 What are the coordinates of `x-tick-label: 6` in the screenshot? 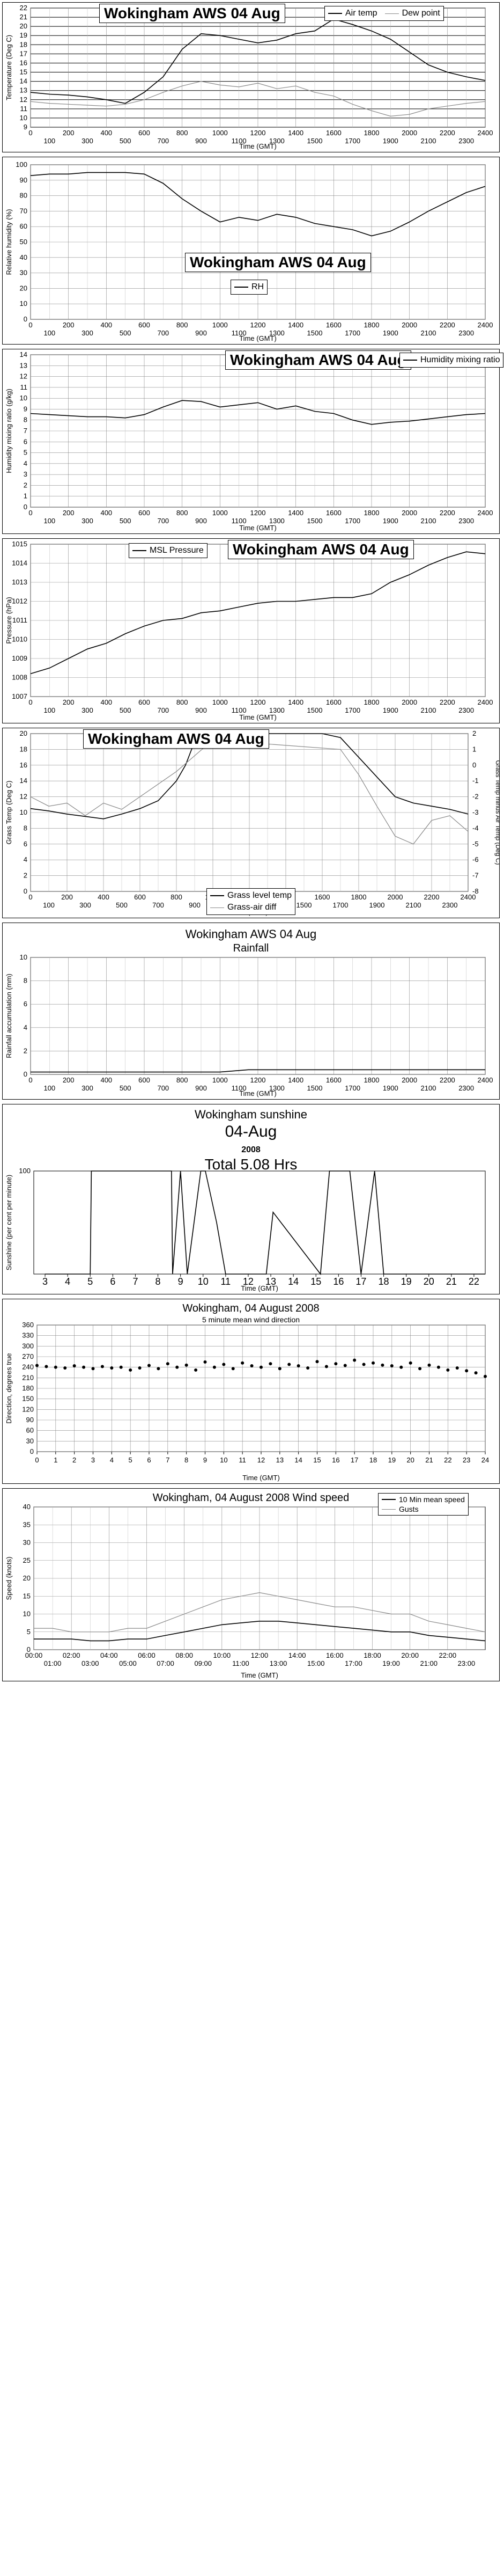 It's located at (112, 1281).